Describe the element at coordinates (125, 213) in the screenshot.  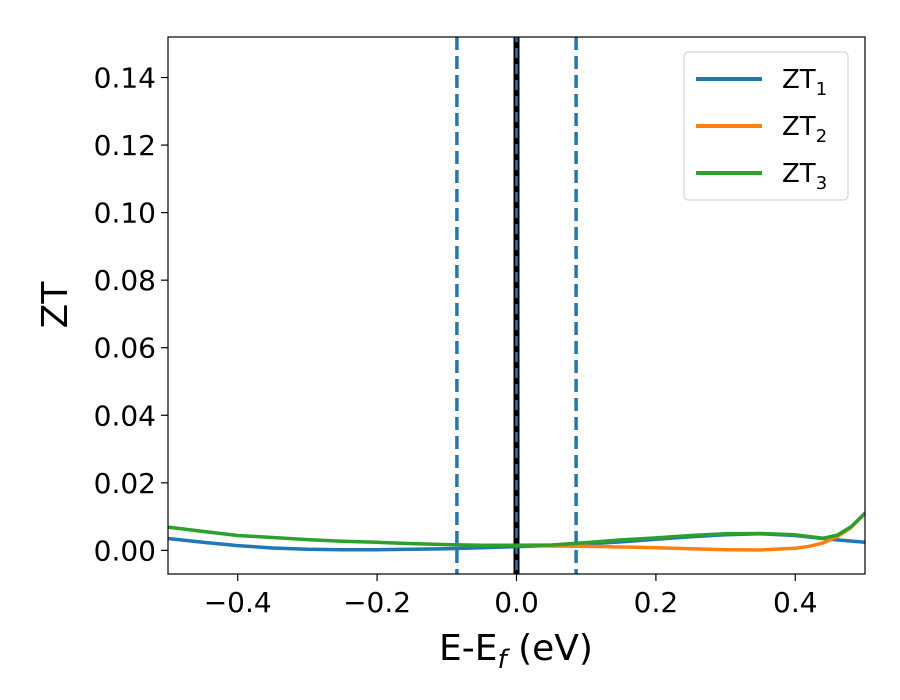
I see `y-tick-label: 0.10` at that location.